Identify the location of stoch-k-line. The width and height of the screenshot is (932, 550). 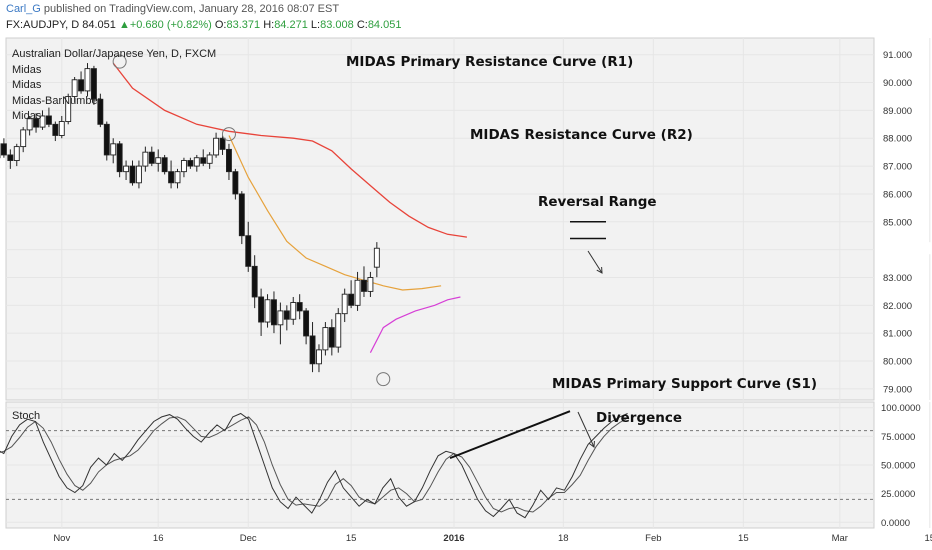
(314, 465).